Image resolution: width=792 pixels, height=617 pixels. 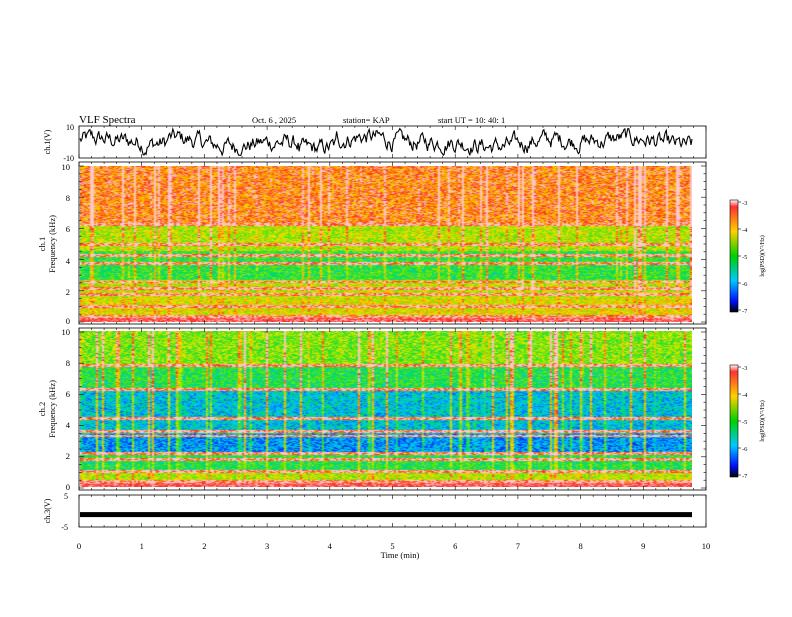 I want to click on ch2-ytick-6: 6, so click(x=68, y=394).